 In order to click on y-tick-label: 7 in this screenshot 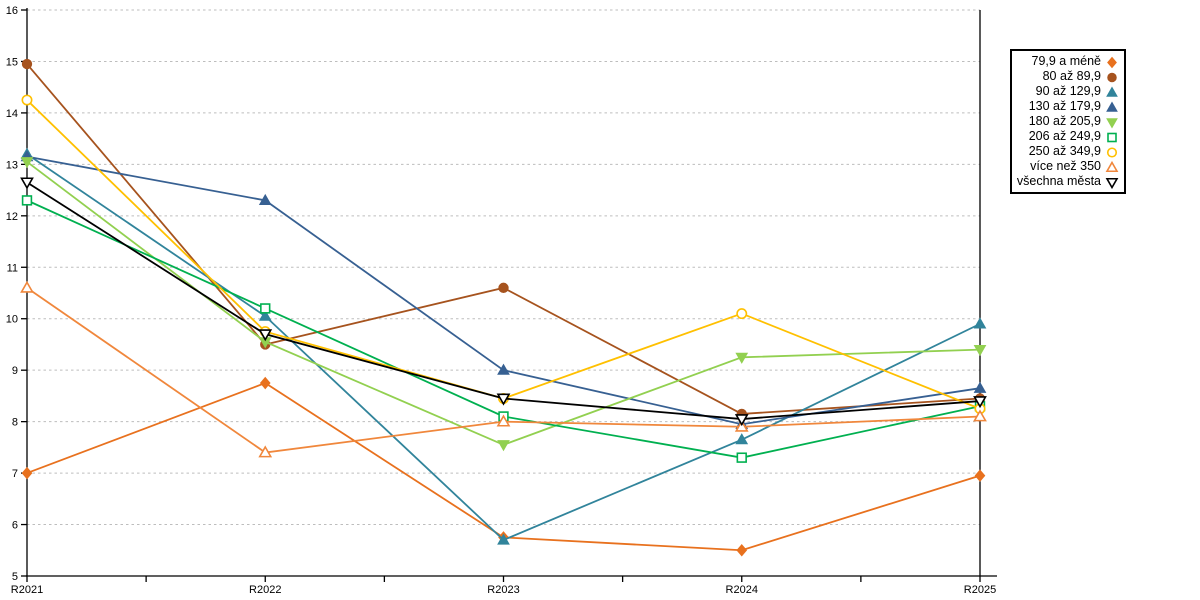, I will do `click(15, 474)`.